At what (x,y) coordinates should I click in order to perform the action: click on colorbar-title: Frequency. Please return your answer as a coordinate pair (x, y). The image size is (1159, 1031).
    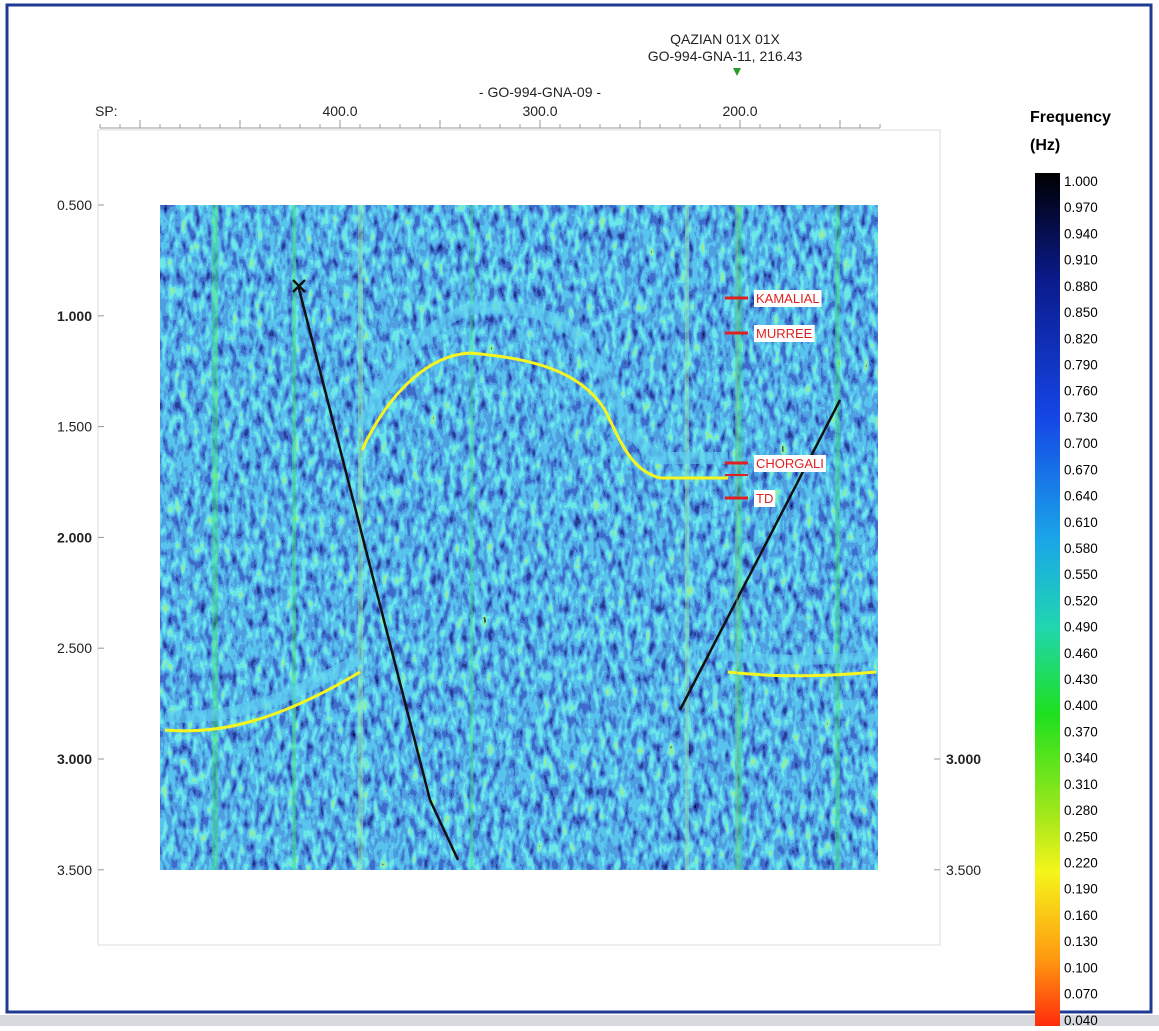
    Looking at the image, I should click on (1070, 117).